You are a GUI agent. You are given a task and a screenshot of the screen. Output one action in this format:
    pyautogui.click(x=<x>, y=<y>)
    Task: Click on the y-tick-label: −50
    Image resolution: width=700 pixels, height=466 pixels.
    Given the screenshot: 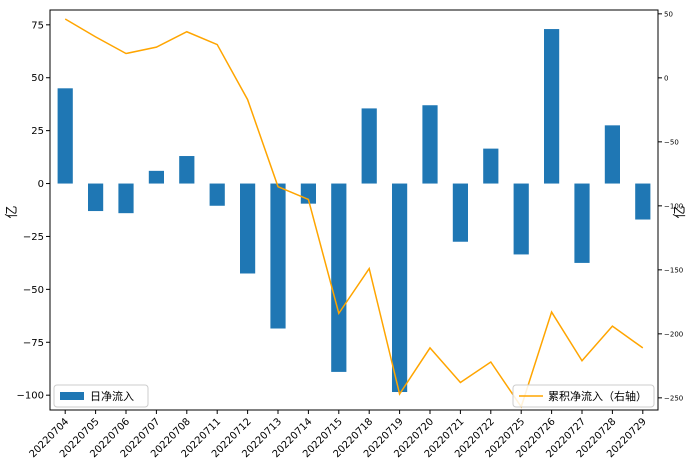 What is the action you would take?
    pyautogui.click(x=33, y=290)
    